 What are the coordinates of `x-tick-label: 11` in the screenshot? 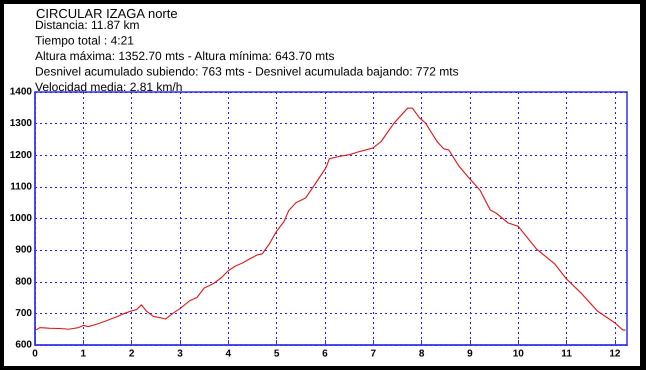 It's located at (566, 354).